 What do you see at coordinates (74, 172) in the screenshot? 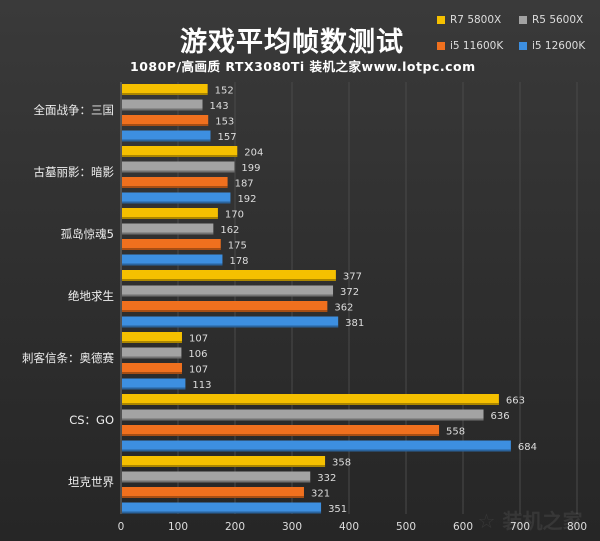
I see `category-label: 古墓丽影：暗影` at bounding box center [74, 172].